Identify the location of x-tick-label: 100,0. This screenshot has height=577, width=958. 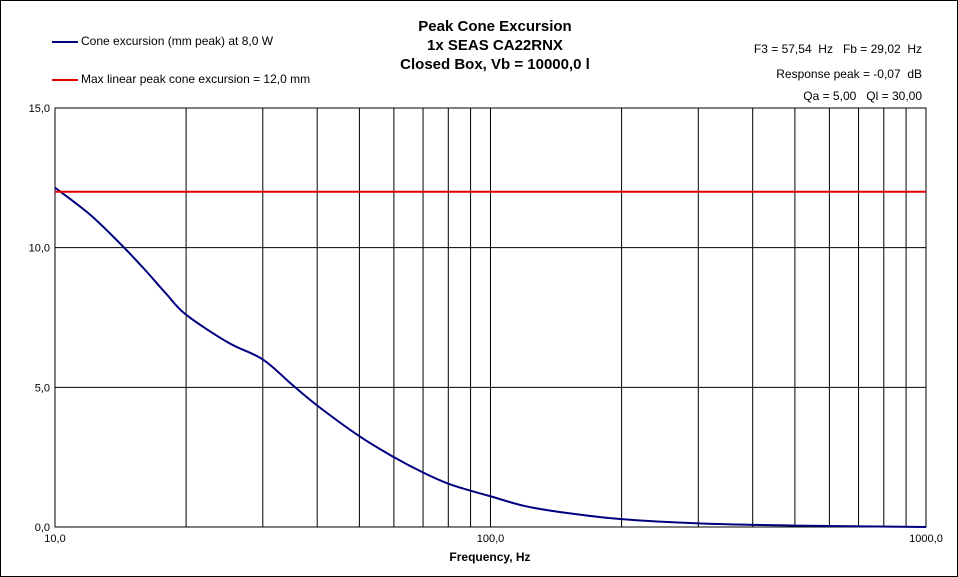
(491, 539).